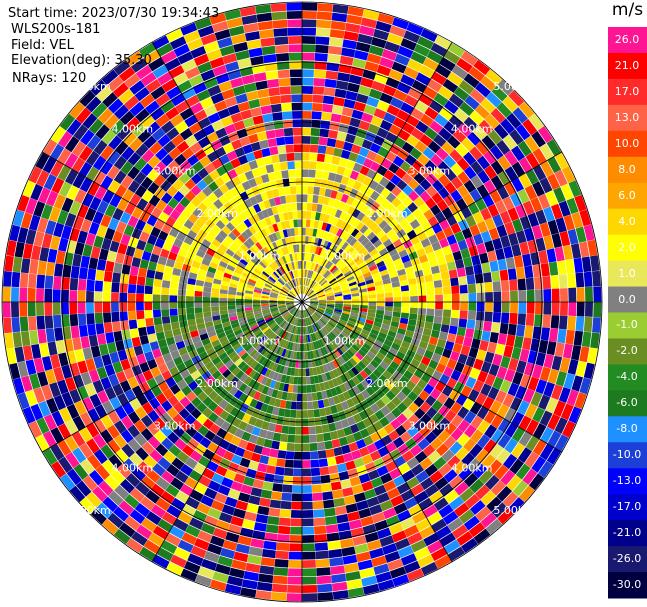 The image size is (647, 607). Describe the element at coordinates (627, 507) in the screenshot. I see `colorbar-swatch` at that location.